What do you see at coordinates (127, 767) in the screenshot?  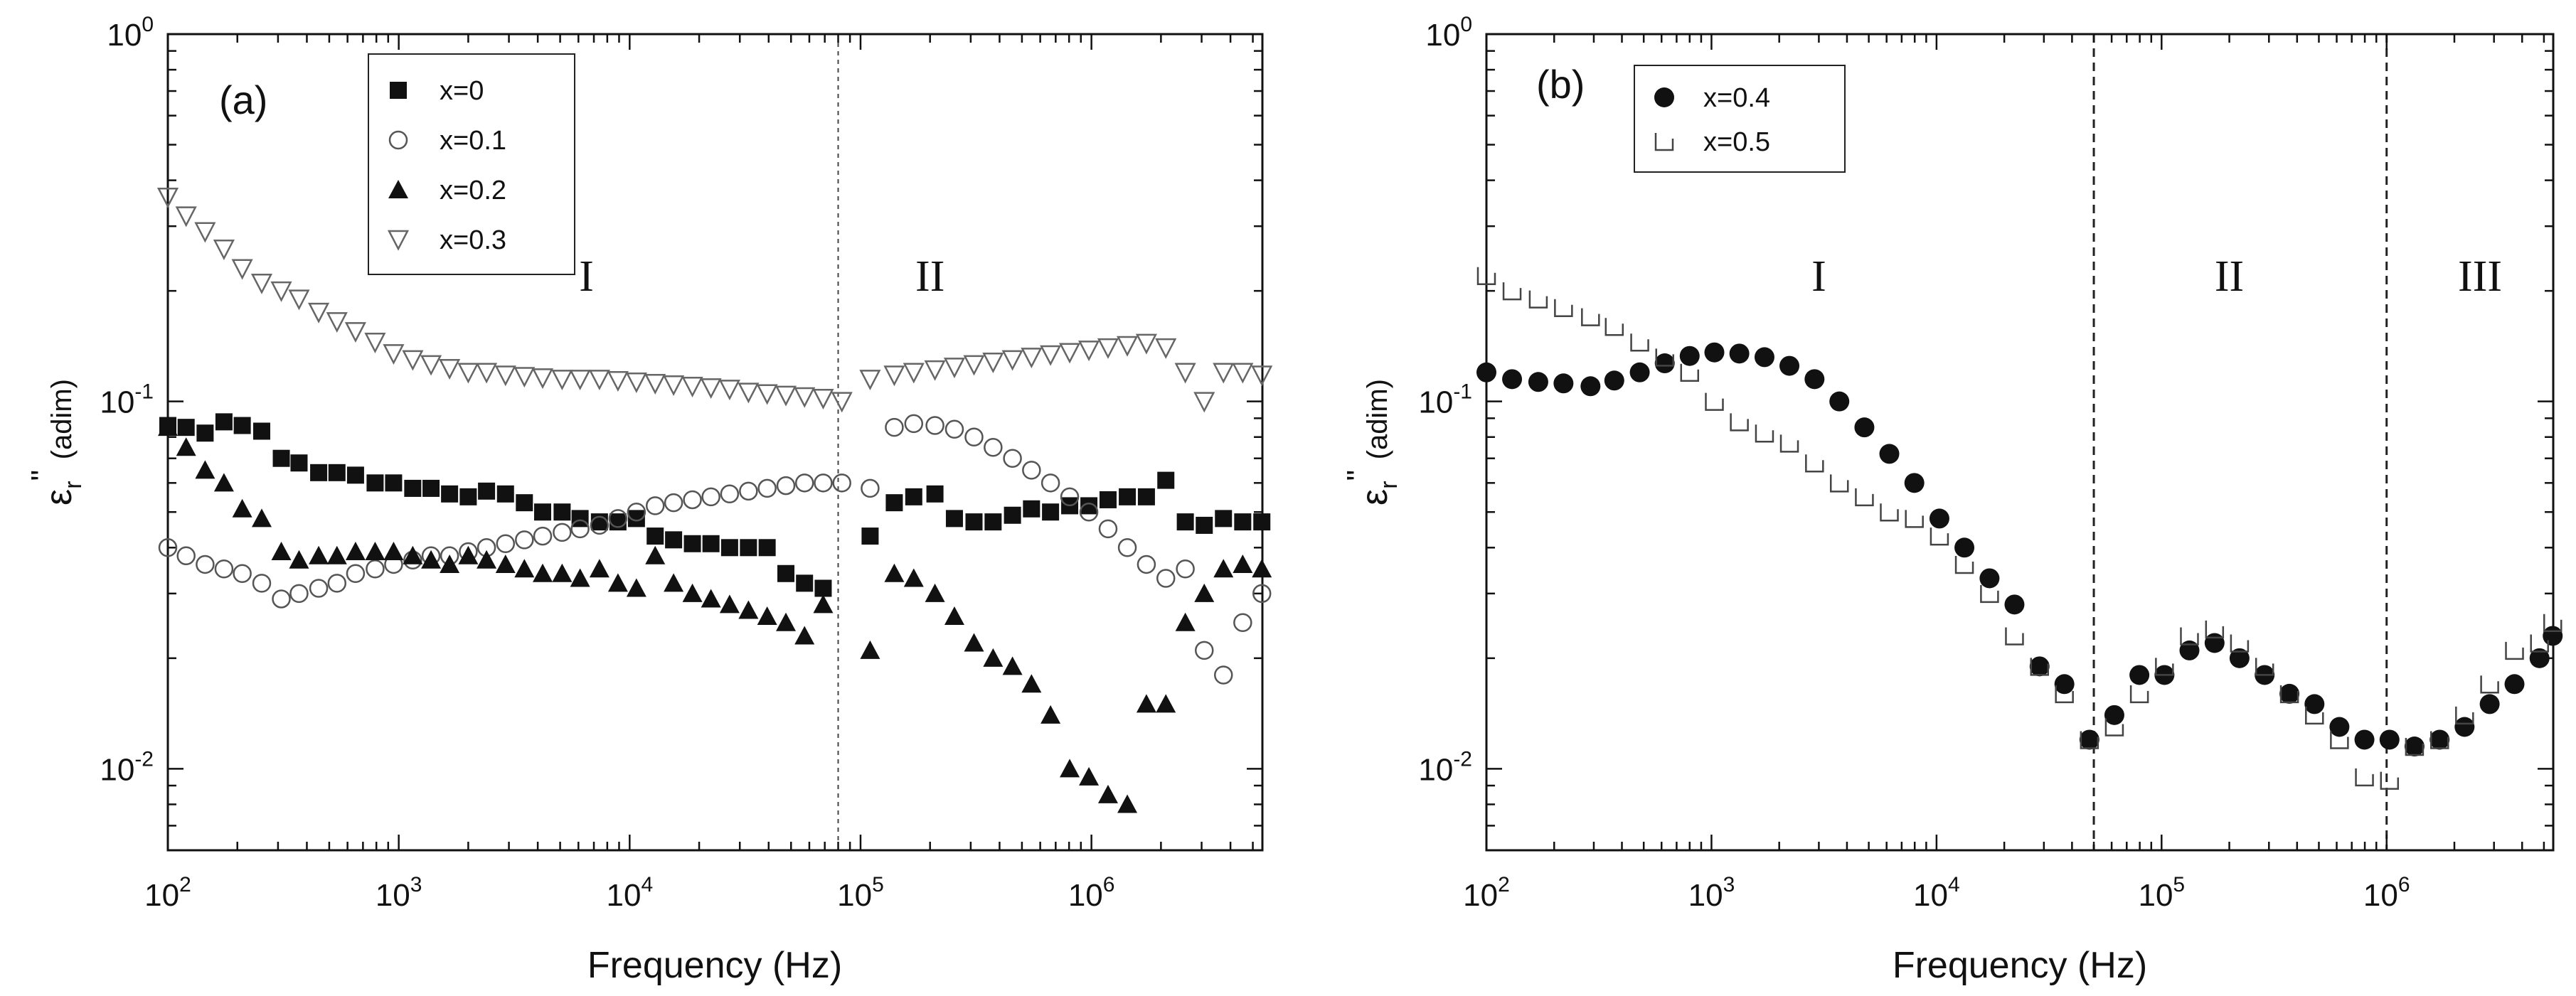 I see `y-tick: 10⁻²` at bounding box center [127, 767].